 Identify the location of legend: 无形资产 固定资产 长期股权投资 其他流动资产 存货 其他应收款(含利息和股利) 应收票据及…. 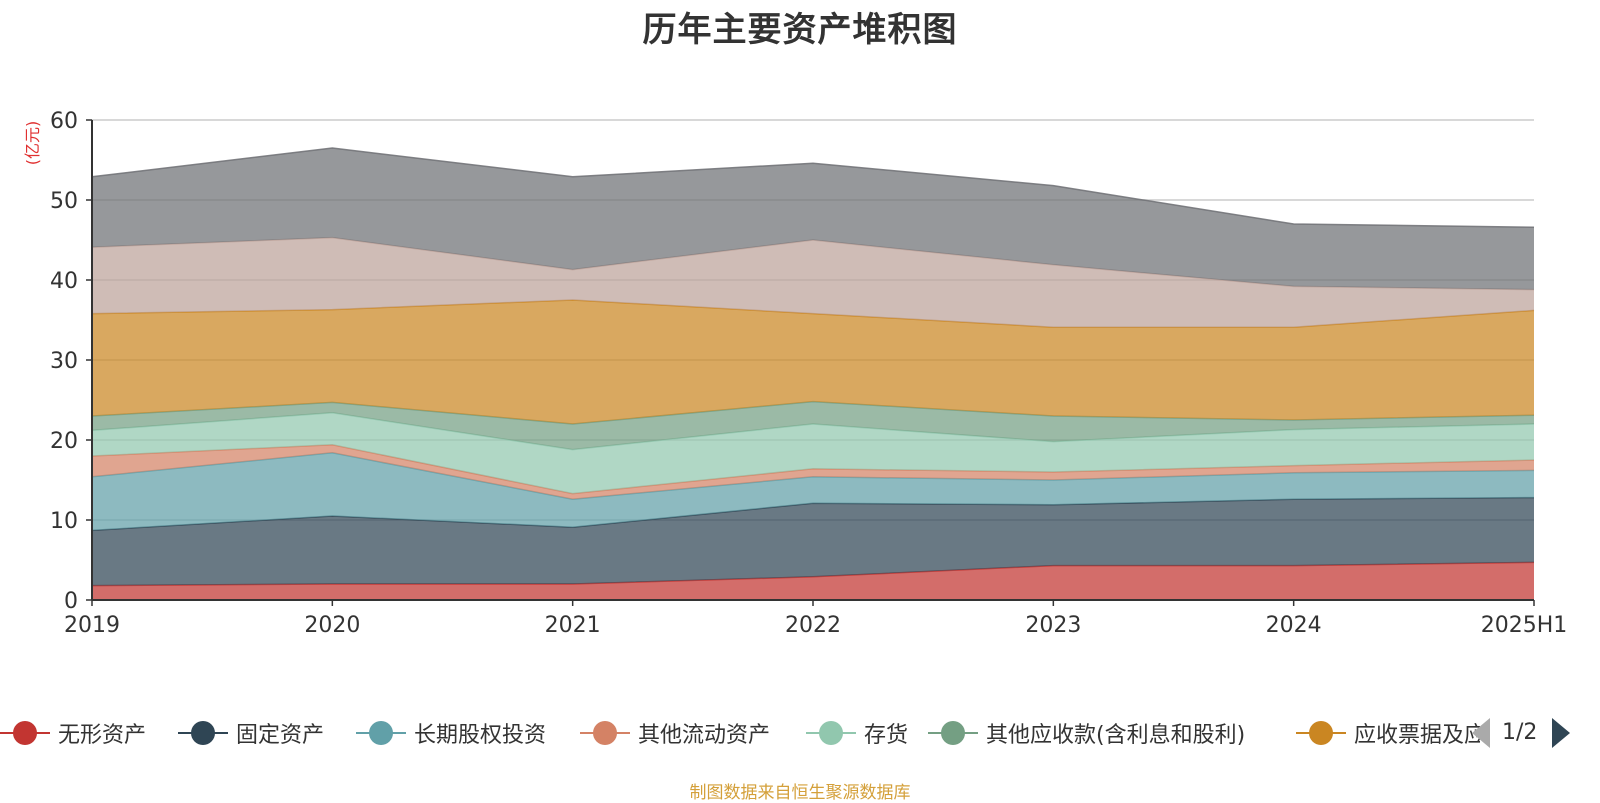
(740, 735).